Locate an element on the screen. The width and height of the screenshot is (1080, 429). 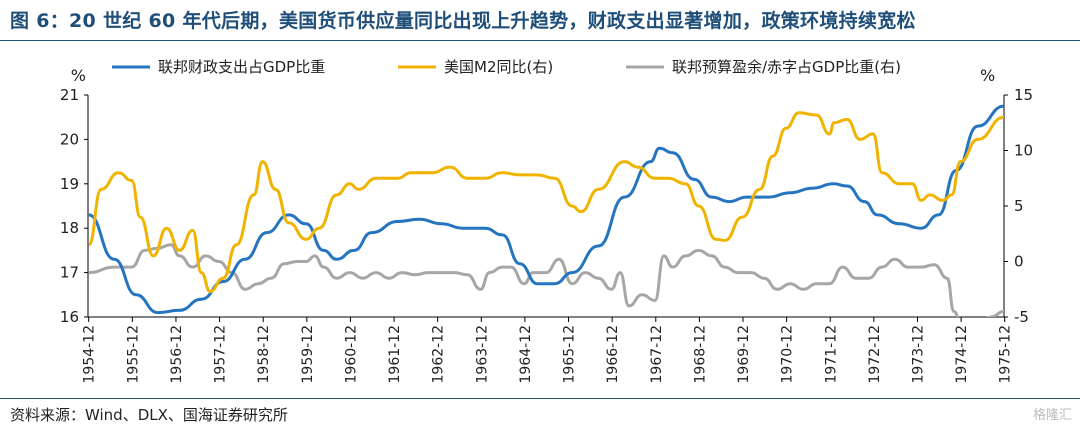
x-tick-label: 1954-12 is located at coordinates (90, 354).